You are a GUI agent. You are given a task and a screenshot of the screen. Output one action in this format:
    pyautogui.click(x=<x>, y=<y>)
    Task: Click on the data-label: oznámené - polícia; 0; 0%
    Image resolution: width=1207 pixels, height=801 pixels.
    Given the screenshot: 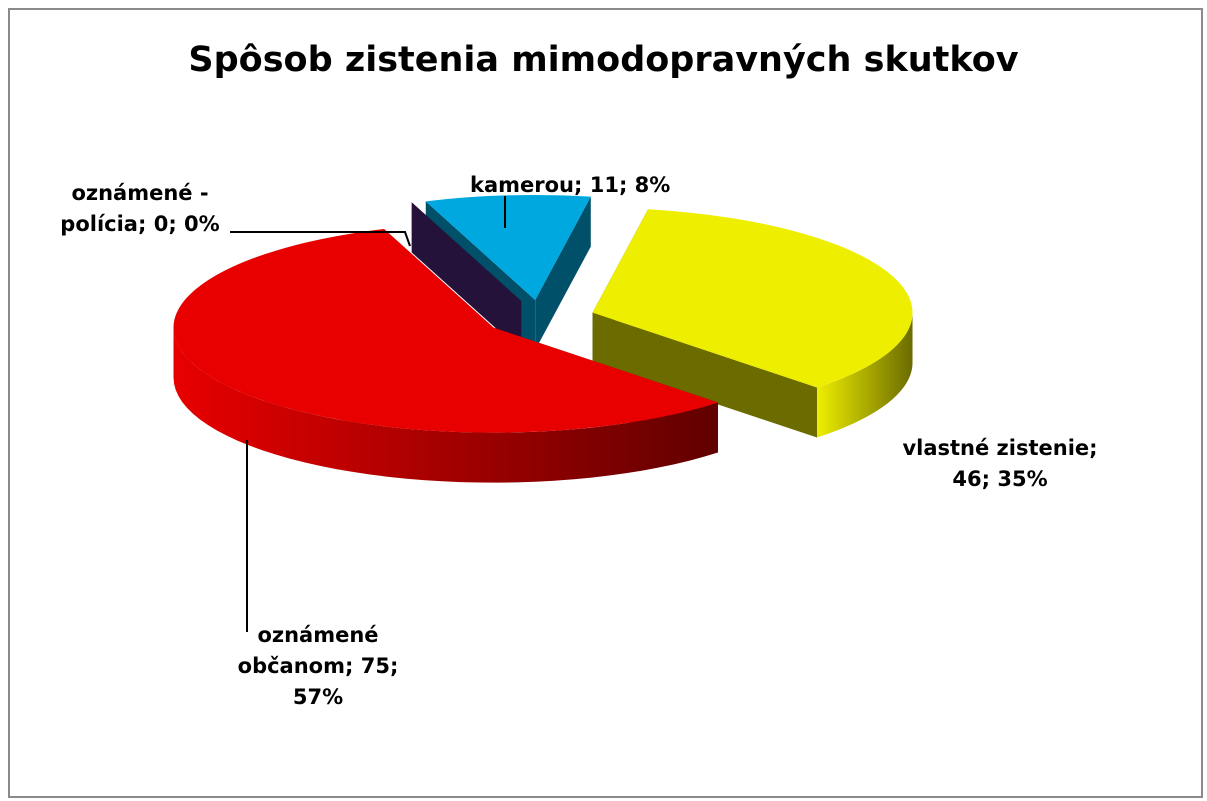 What is the action you would take?
    pyautogui.click(x=140, y=209)
    